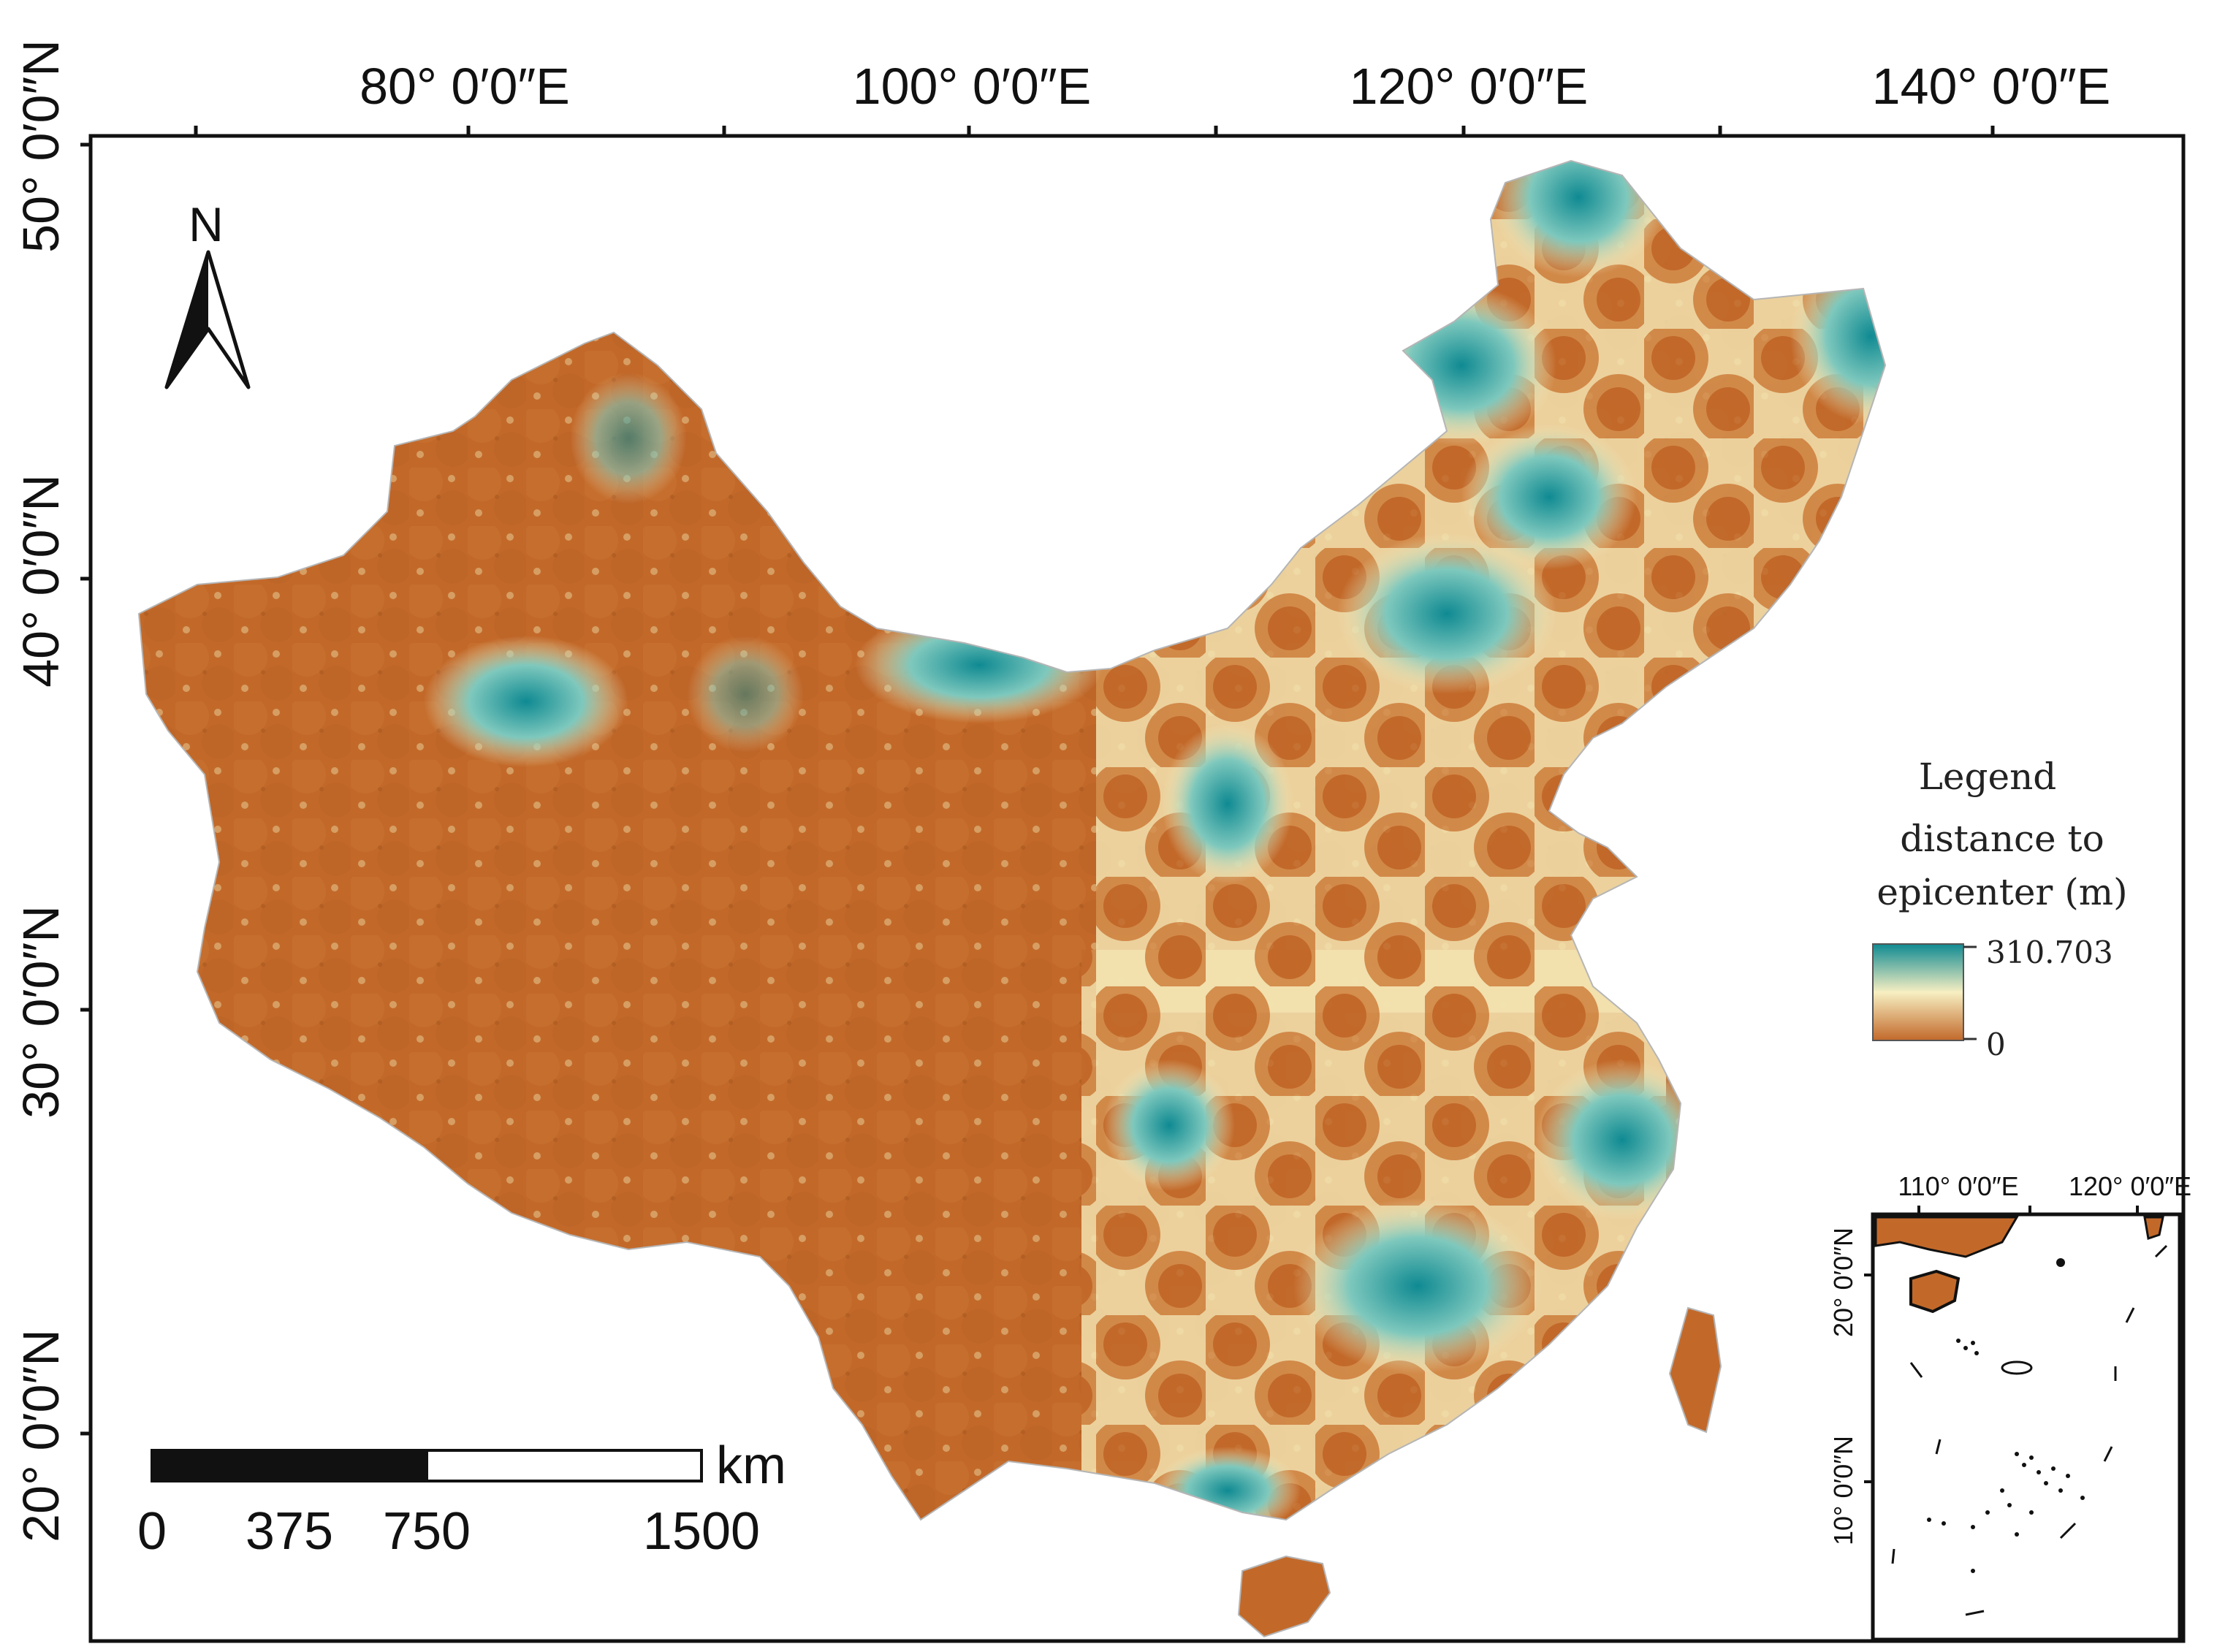  Describe the element at coordinates (1843, 1490) in the screenshot. I see `inset-left-label-10n: 10° 0′0″N` at that location.